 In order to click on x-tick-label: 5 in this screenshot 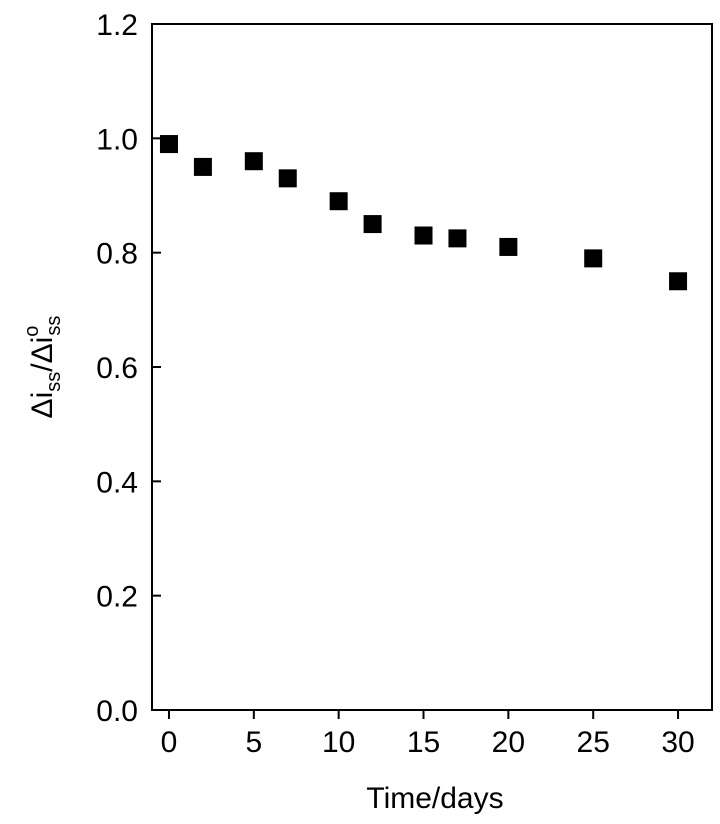, I will do `click(253, 742)`.